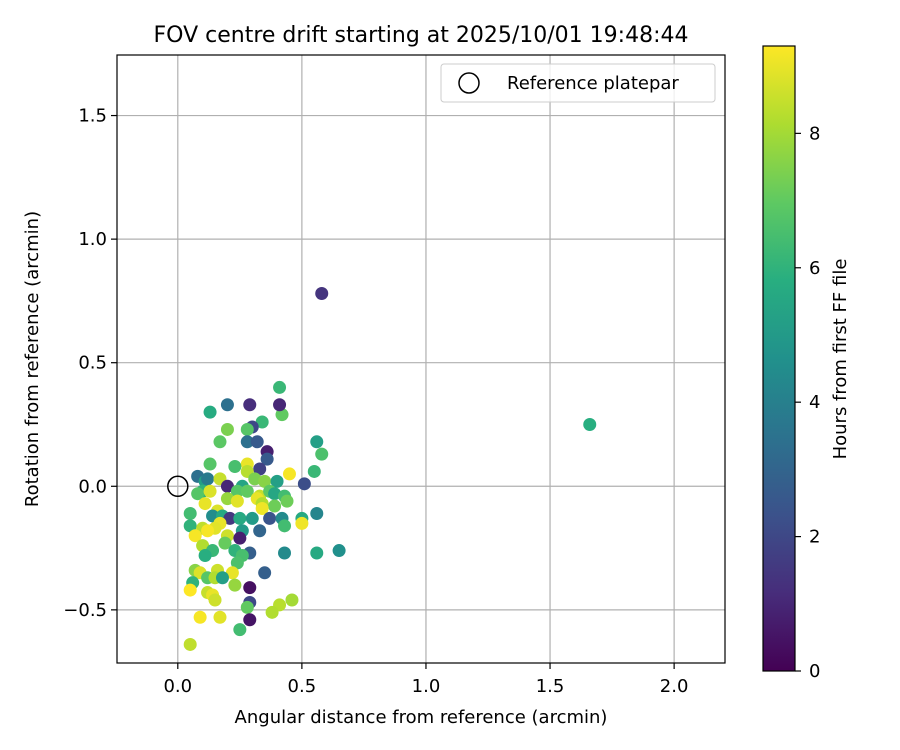  Describe the element at coordinates (593, 83) in the screenshot. I see `legend-label: Reference platepar` at that location.